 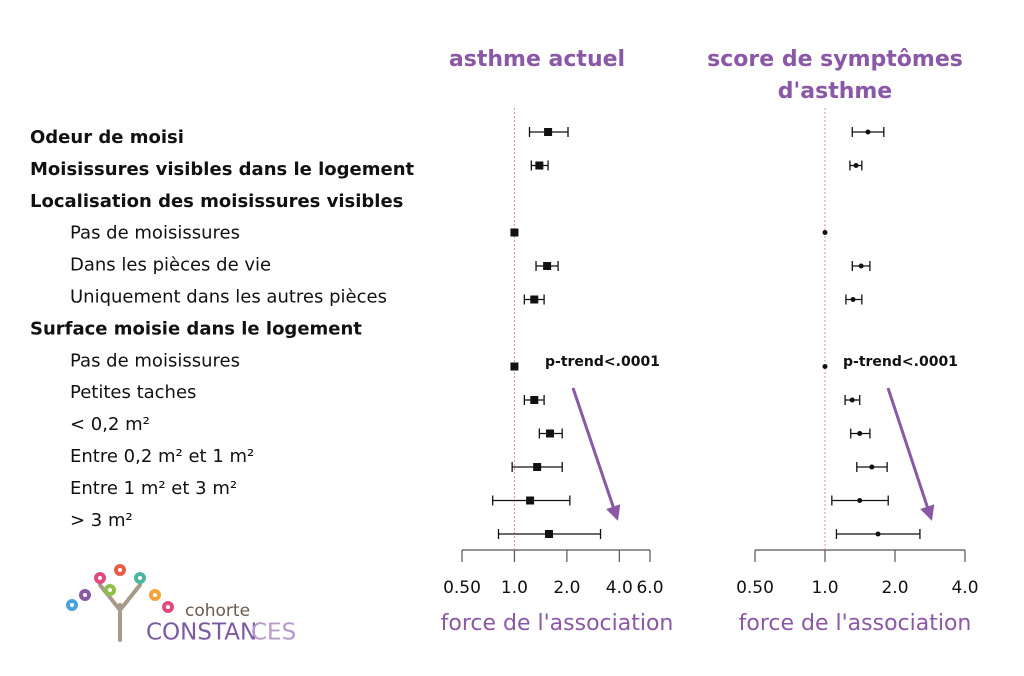 What do you see at coordinates (110, 424) in the screenshot?
I see `row-label: < 0,2 m²` at bounding box center [110, 424].